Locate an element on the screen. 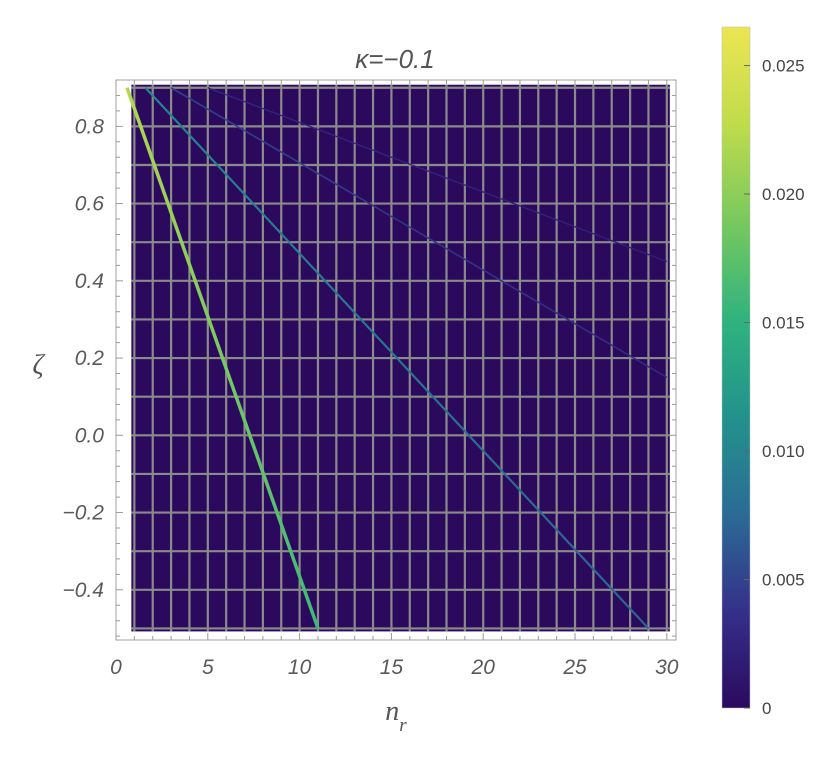 The width and height of the screenshot is (830, 770). colorbar-tick-label: 0.005 is located at coordinates (783, 580).